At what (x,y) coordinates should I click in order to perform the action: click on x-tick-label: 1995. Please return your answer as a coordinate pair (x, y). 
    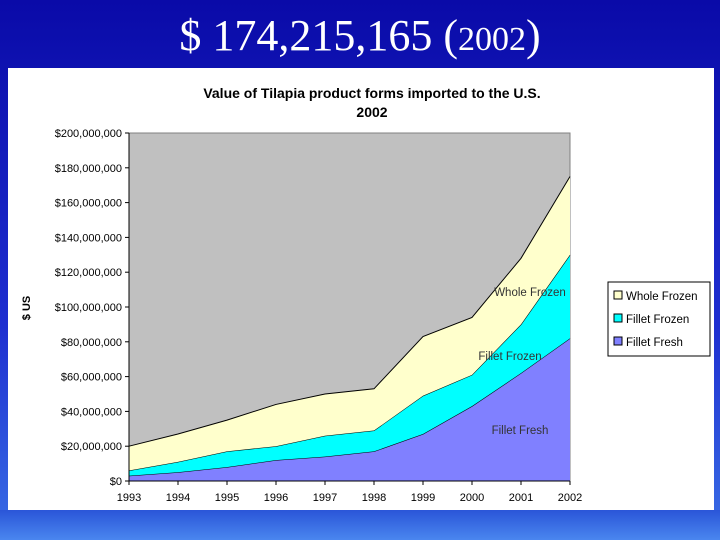
    Looking at the image, I should click on (227, 498).